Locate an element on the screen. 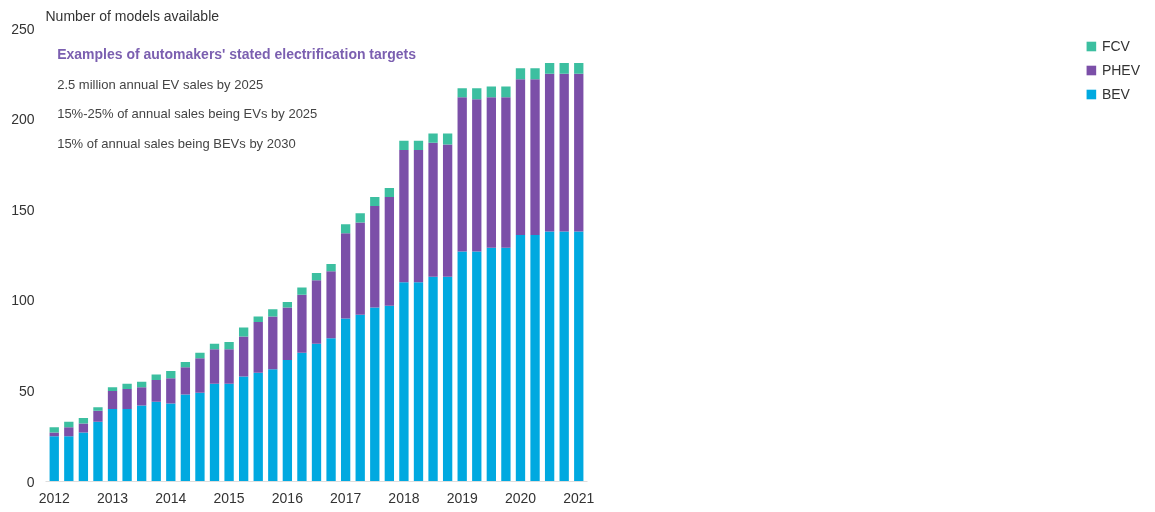  annotation: 15%-25% of annual sales being EVs by 2025 is located at coordinates (187, 114).